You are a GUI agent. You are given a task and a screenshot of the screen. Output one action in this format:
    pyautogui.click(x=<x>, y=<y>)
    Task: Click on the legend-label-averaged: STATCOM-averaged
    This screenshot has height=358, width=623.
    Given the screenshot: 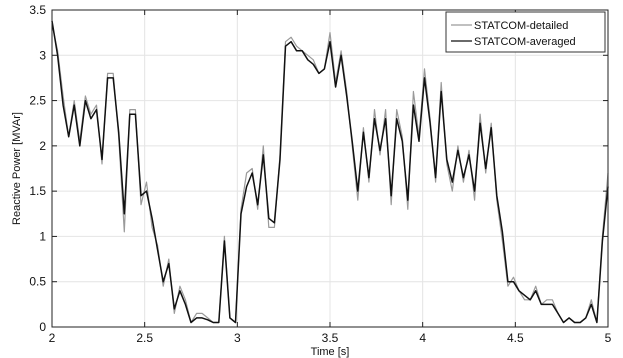 What is the action you would take?
    pyautogui.click(x=525, y=42)
    